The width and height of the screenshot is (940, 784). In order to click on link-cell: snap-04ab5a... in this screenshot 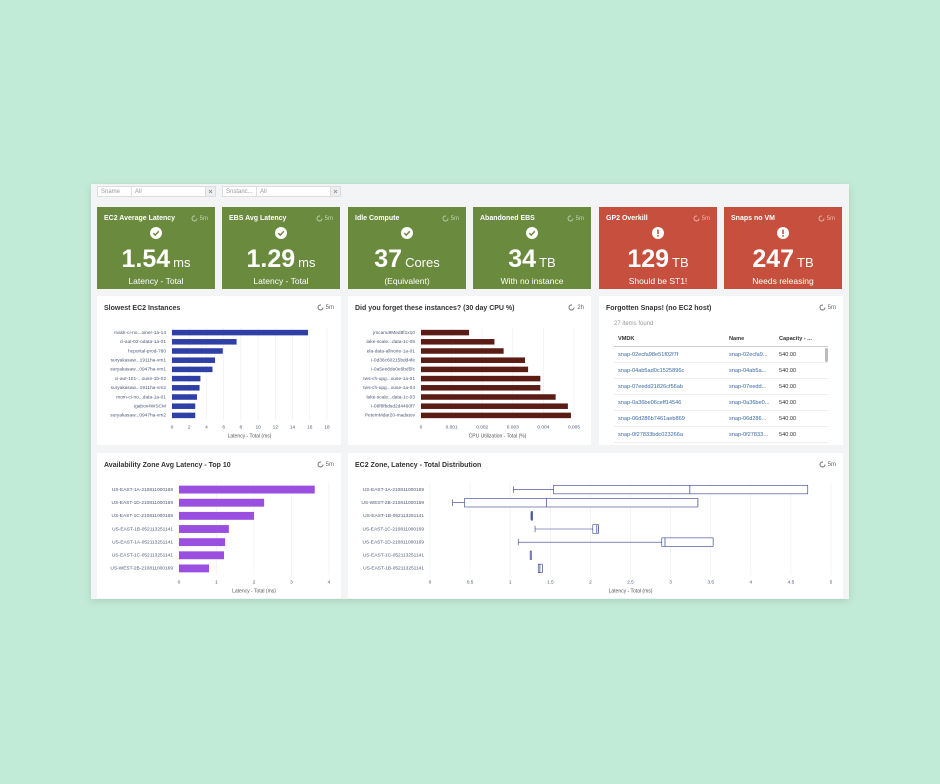, I will do `click(750, 370)`.